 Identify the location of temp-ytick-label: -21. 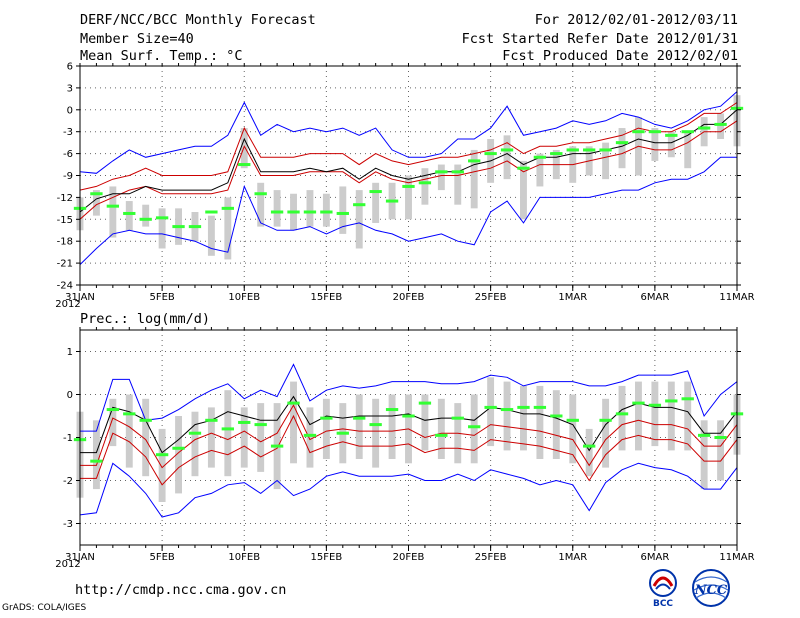
(65, 264).